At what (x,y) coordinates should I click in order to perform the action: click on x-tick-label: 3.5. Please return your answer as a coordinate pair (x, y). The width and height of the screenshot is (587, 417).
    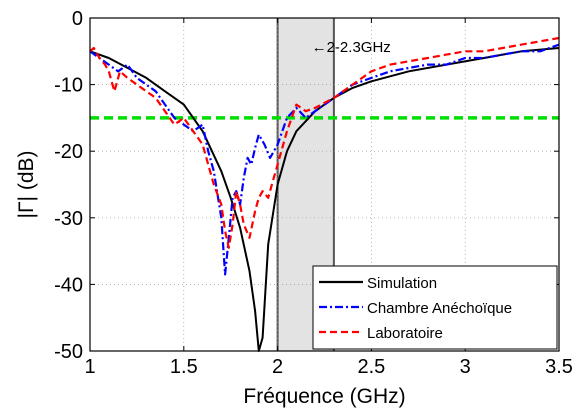
    Looking at the image, I should click on (559, 367).